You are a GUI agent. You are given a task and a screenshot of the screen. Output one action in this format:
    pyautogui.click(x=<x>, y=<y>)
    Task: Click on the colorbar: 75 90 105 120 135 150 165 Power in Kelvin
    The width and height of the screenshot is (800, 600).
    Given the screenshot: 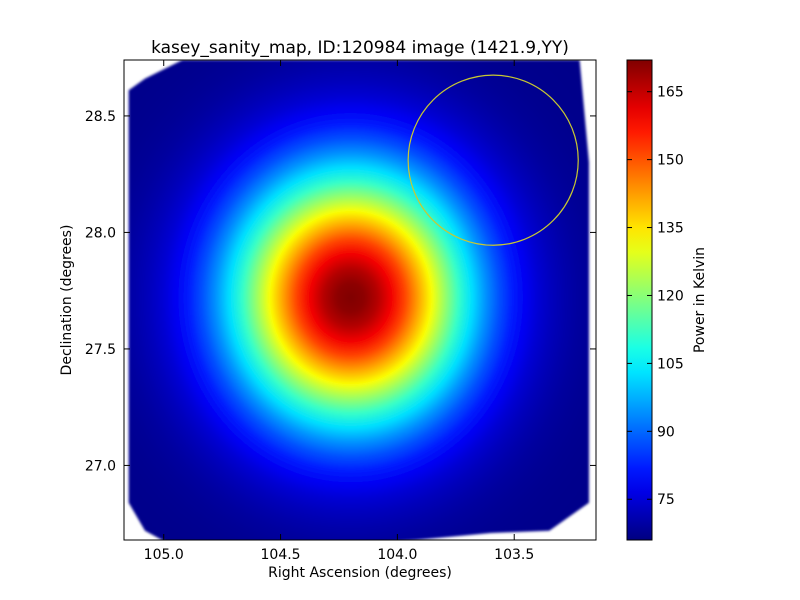 What is the action you would take?
    pyautogui.click(x=667, y=300)
    